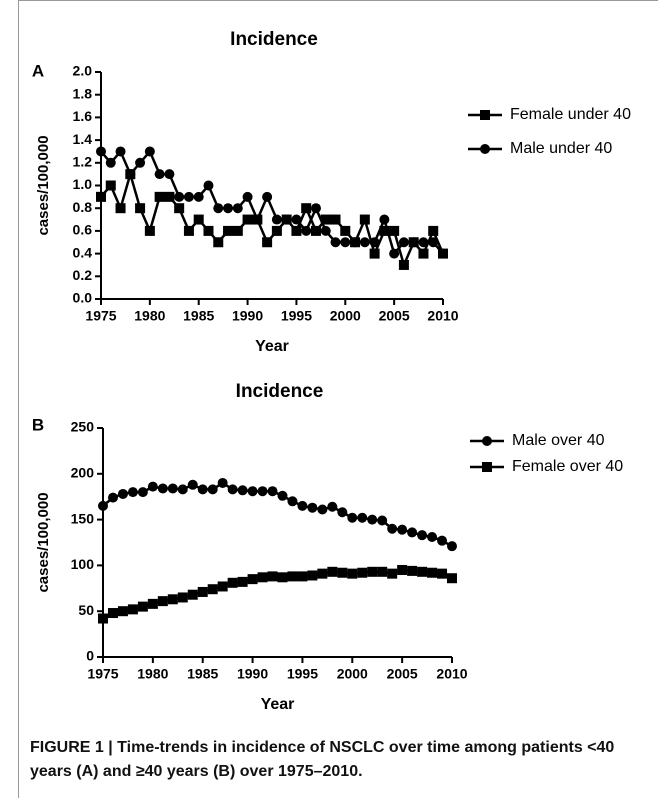 This screenshot has width=659, height=799. Describe the element at coordinates (83, 207) in the screenshot. I see `y-tick-label: 0.8` at that location.